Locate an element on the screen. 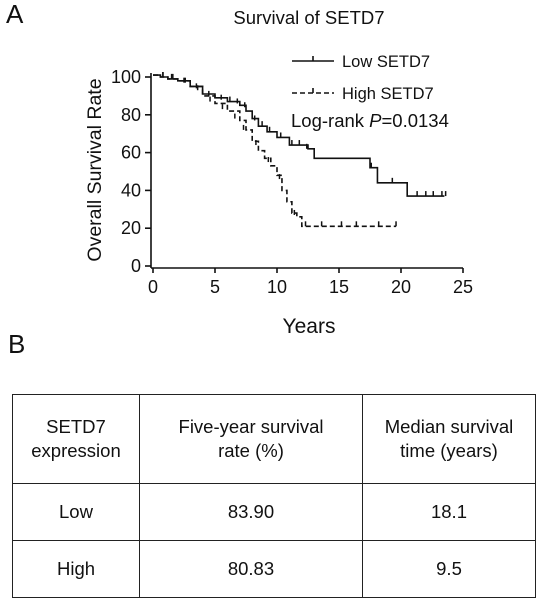 This screenshot has width=550, height=598. header-text: Median survival is located at coordinates (449, 426).